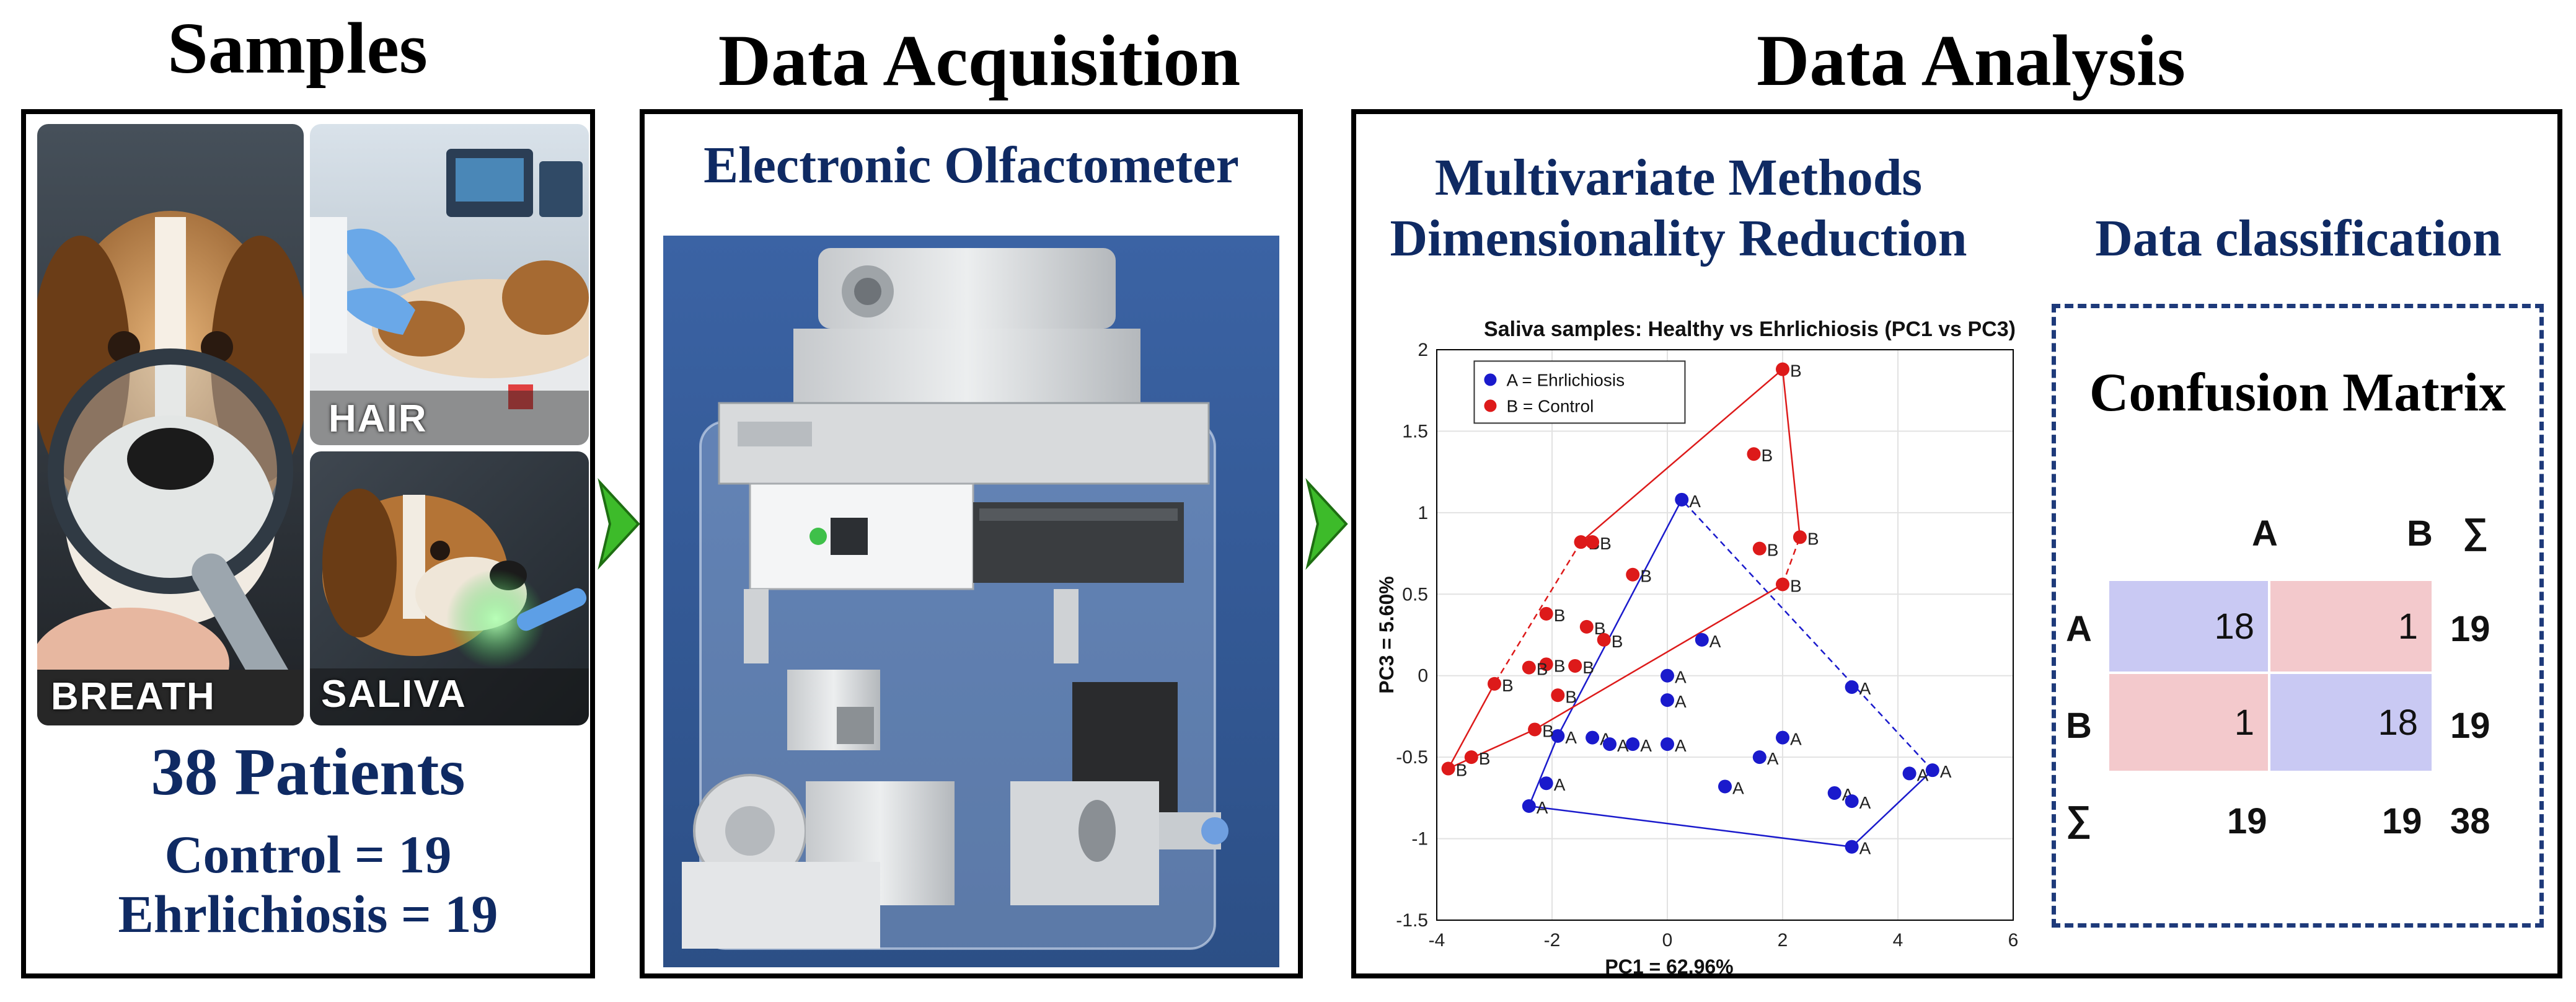 Image resolution: width=2576 pixels, height=1002 pixels. What do you see at coordinates (1386, 634) in the screenshot?
I see `y-axis-label: PC3 = 5.60%` at bounding box center [1386, 634].